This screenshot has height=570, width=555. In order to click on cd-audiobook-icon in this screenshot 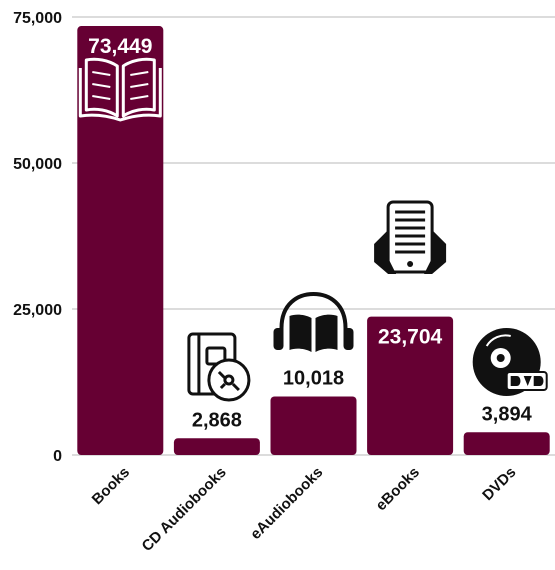, I will do `click(219, 367)`.